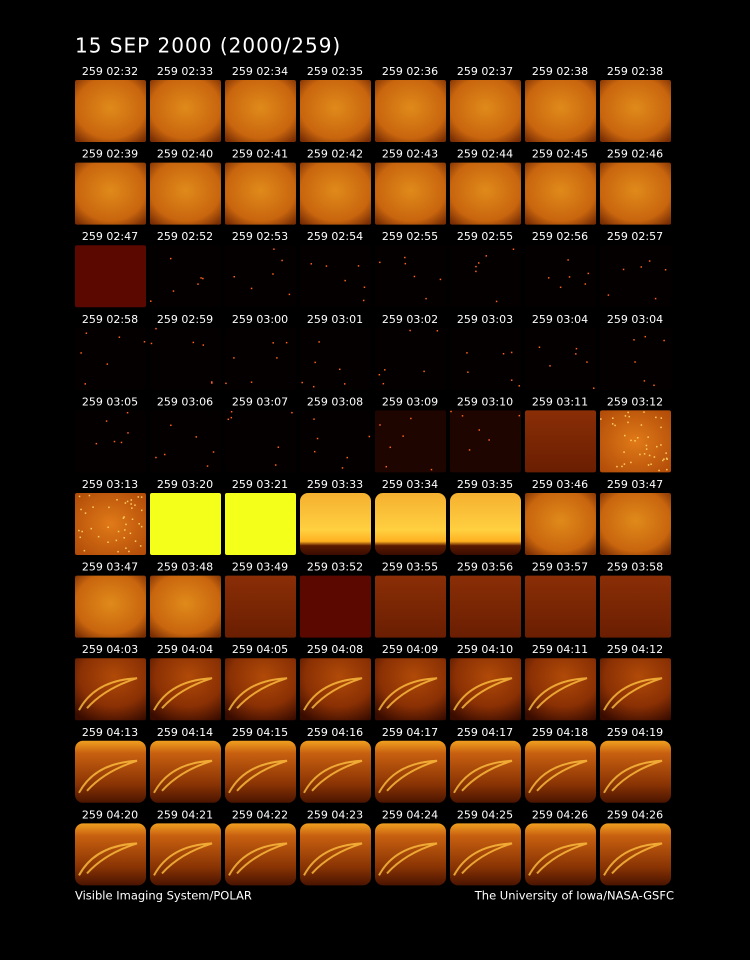 The image size is (750, 960). What do you see at coordinates (185, 154) in the screenshot?
I see `frame-label: 259 02:40` at bounding box center [185, 154].